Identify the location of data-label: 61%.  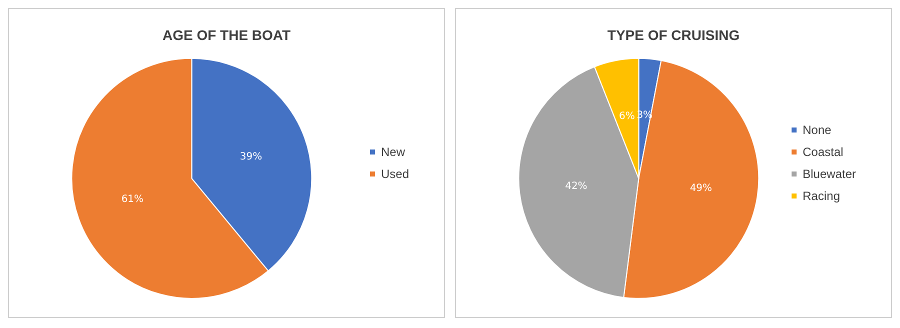
(132, 200).